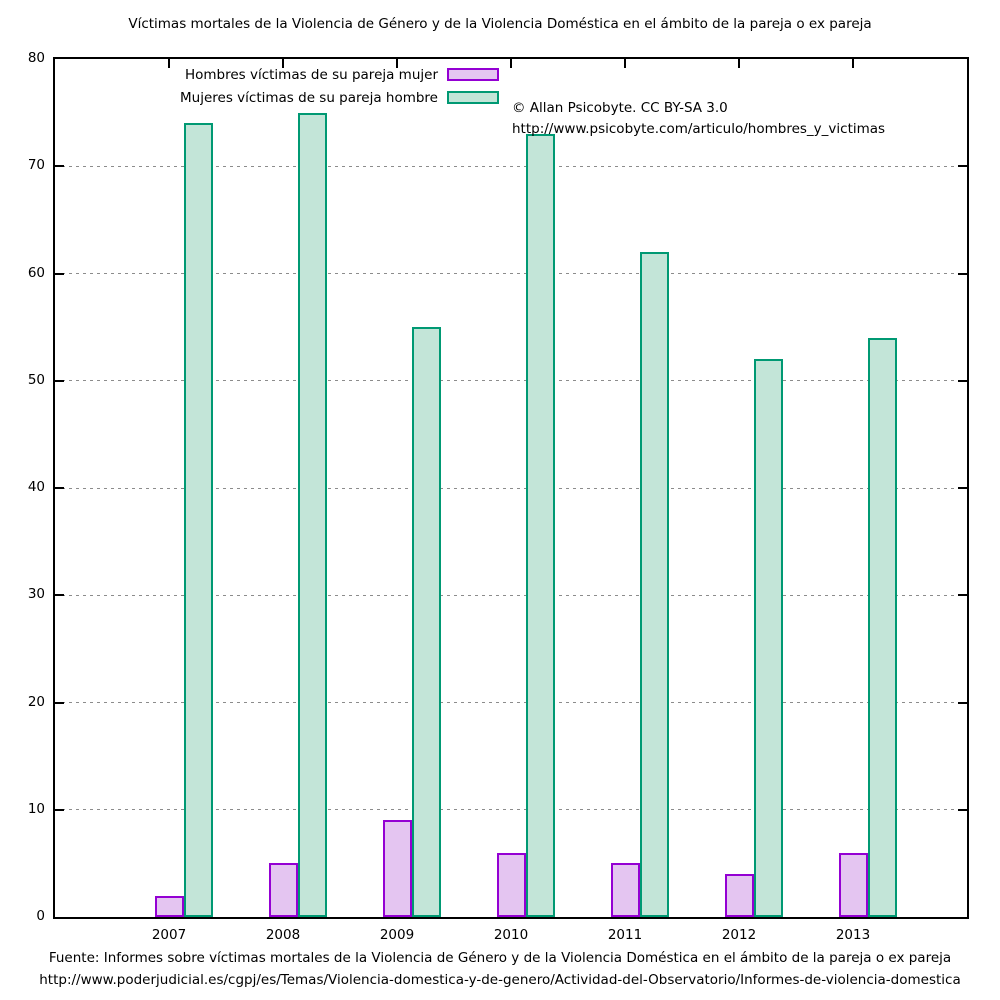  Describe the element at coordinates (625, 63) in the screenshot. I see `x-tick-top-2011` at that location.